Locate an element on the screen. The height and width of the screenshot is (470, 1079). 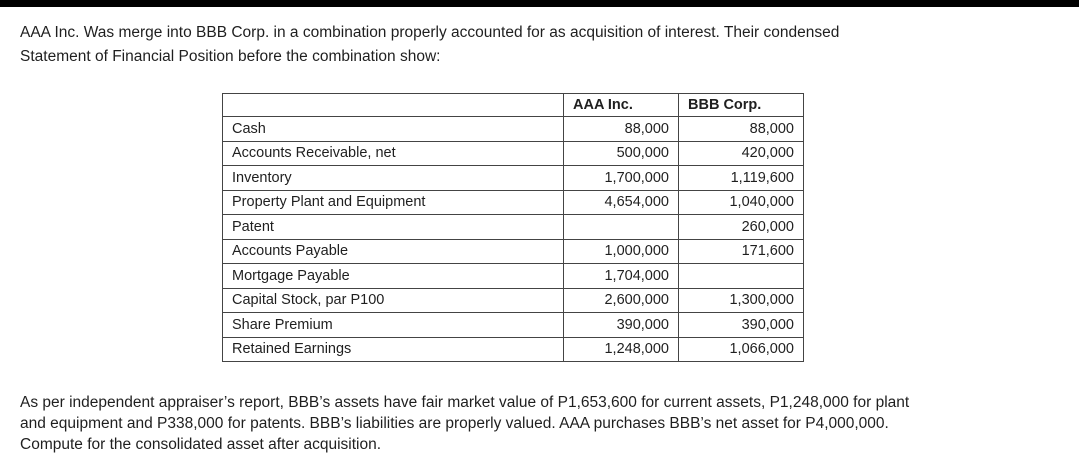
bbb-value: 1,119,600 is located at coordinates (741, 178).